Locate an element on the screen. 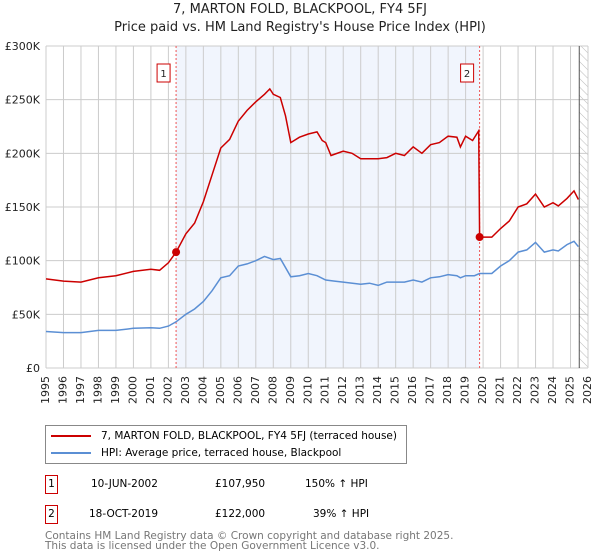 This screenshot has width=600, height=560. x-tick-label: 2013 is located at coordinates (360, 390).